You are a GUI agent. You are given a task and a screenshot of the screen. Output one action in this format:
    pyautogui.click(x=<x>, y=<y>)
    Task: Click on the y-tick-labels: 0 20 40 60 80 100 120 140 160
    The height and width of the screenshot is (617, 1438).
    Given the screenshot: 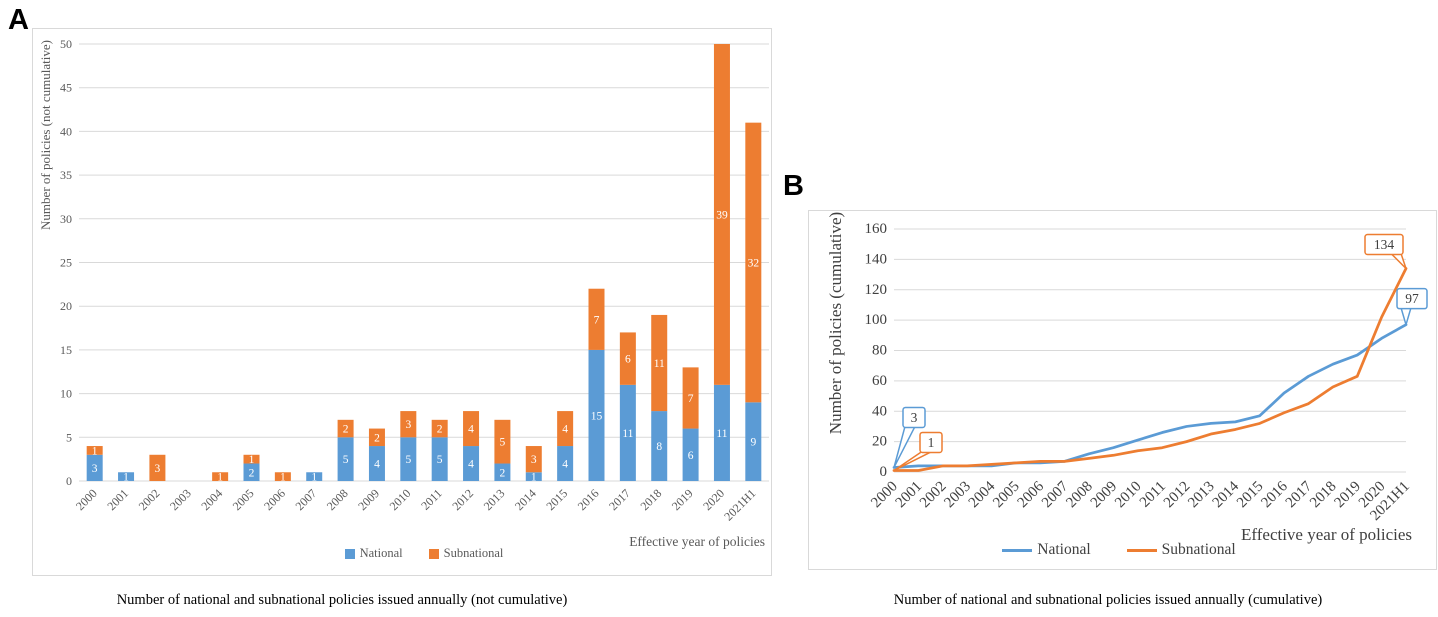 What is the action you would take?
    pyautogui.click(x=876, y=350)
    